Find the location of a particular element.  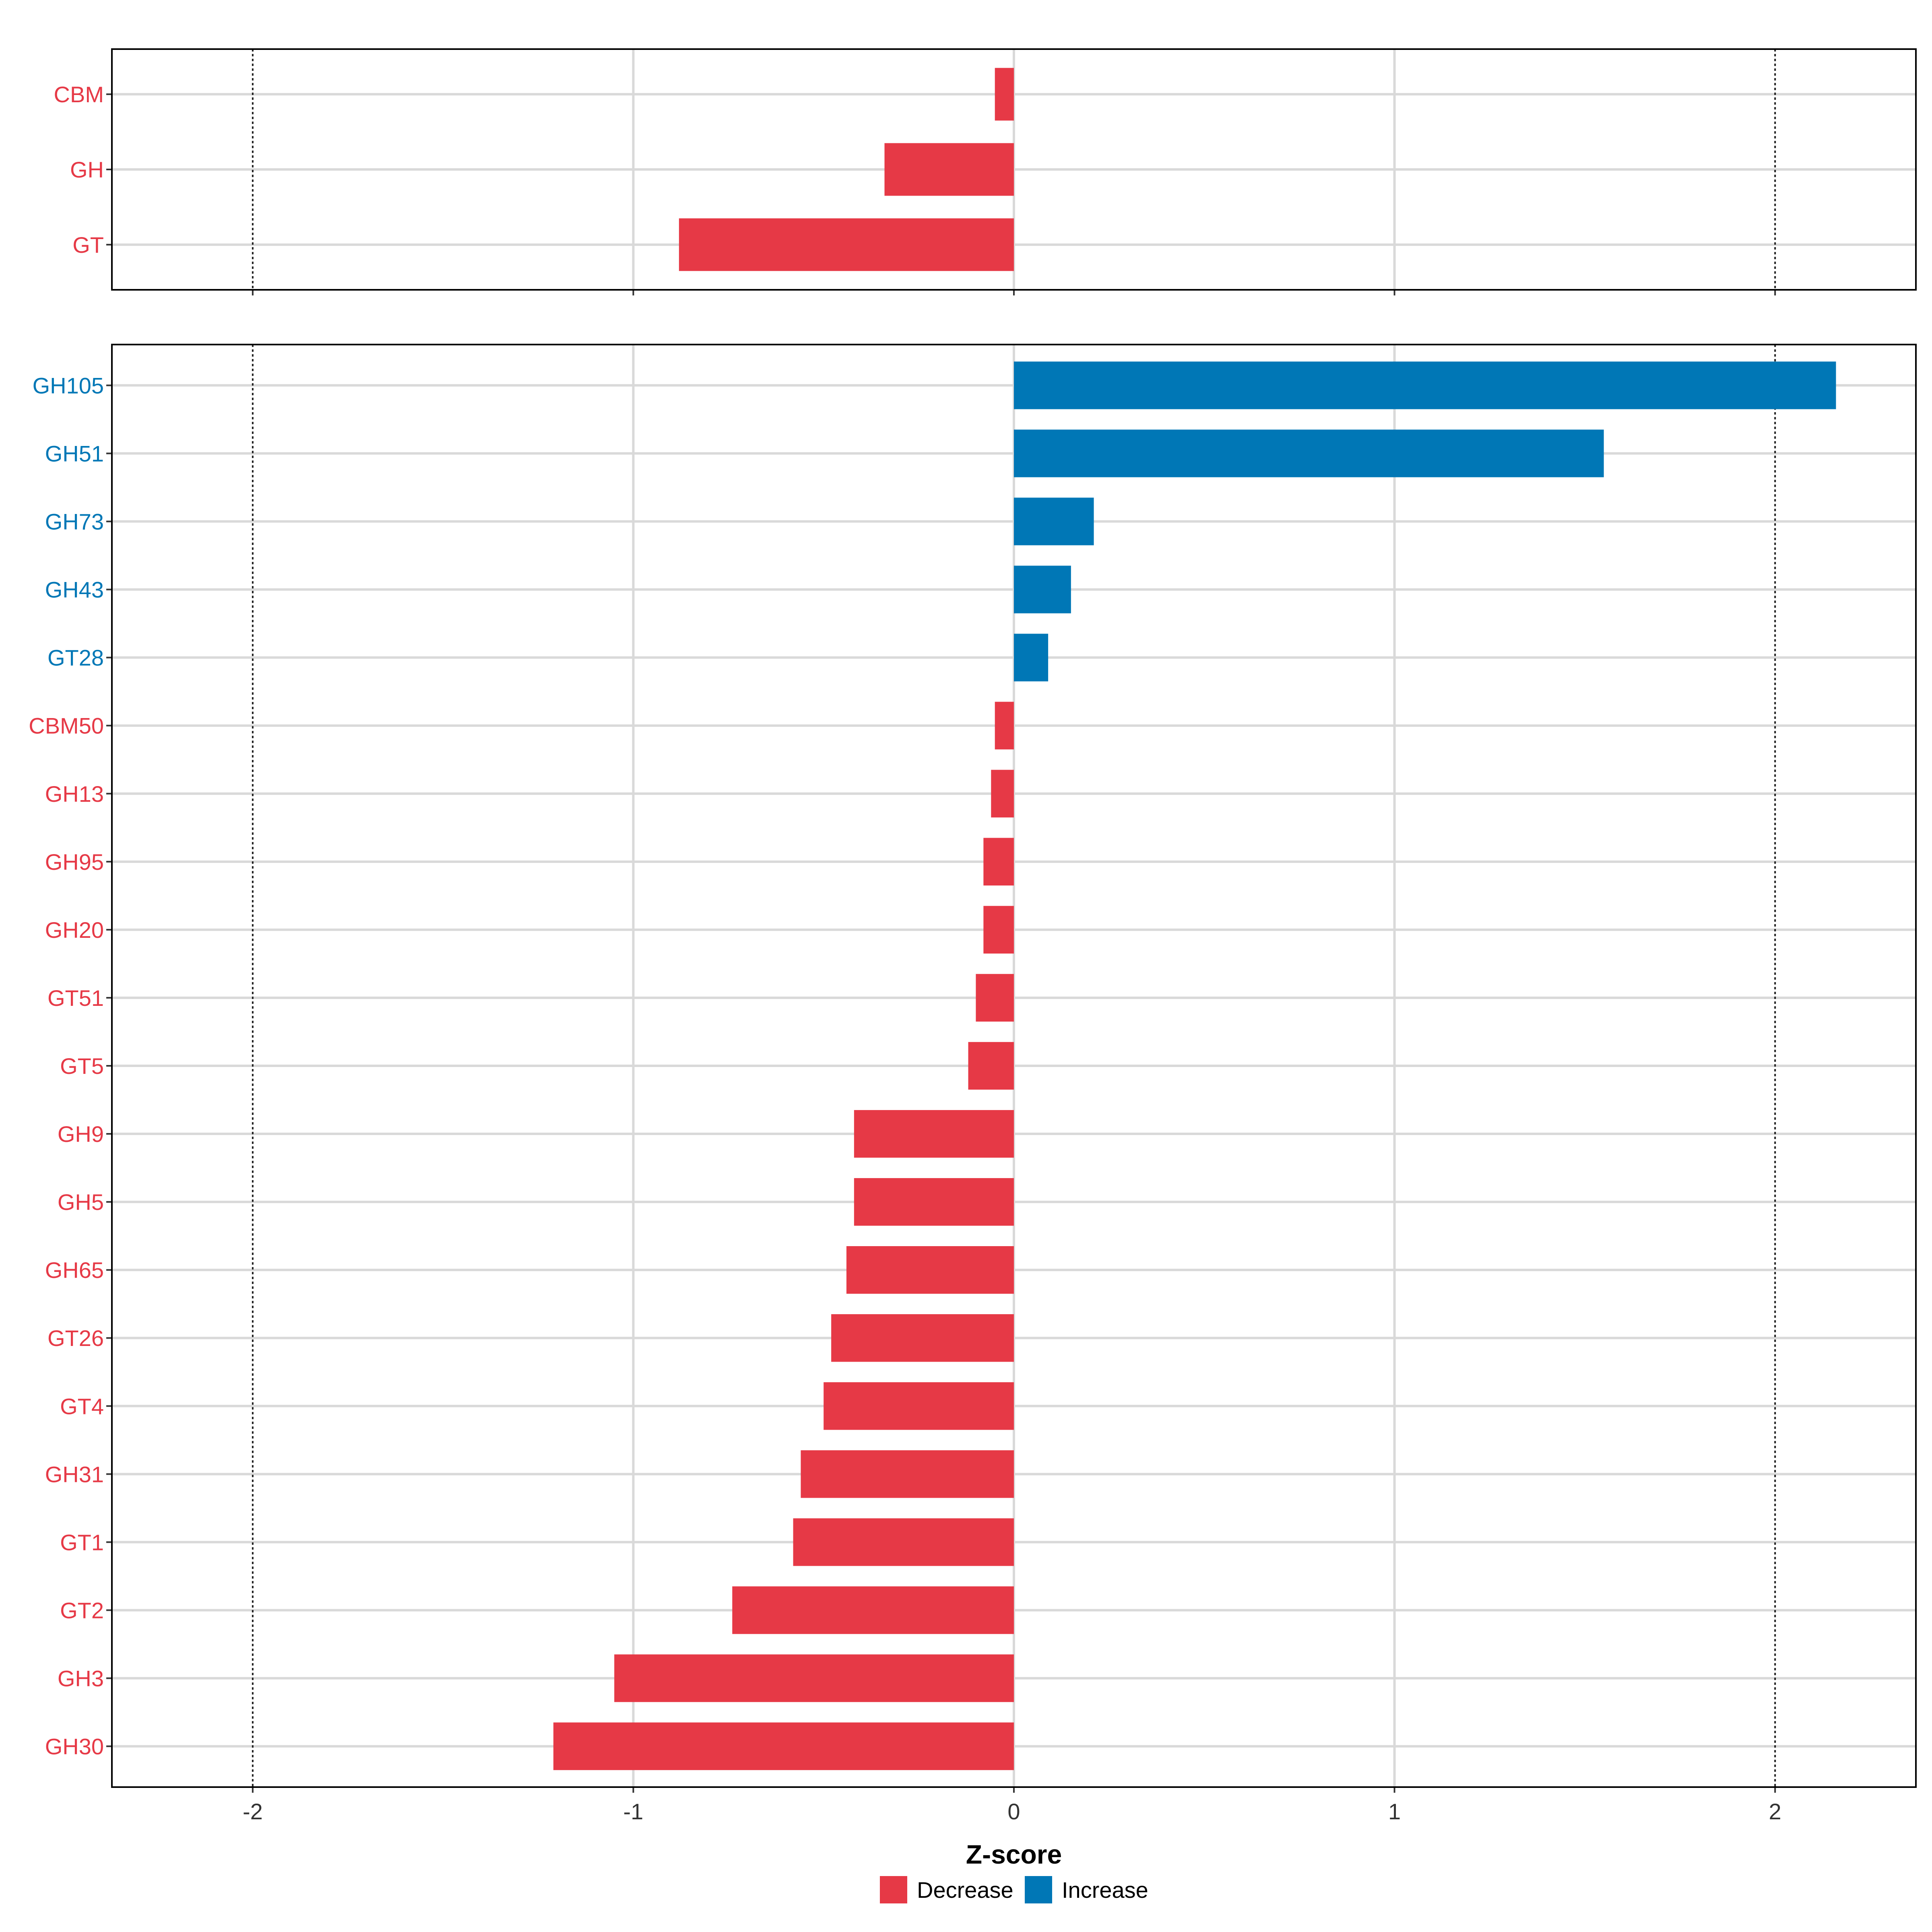

panel-border is located at coordinates (1014, 169).